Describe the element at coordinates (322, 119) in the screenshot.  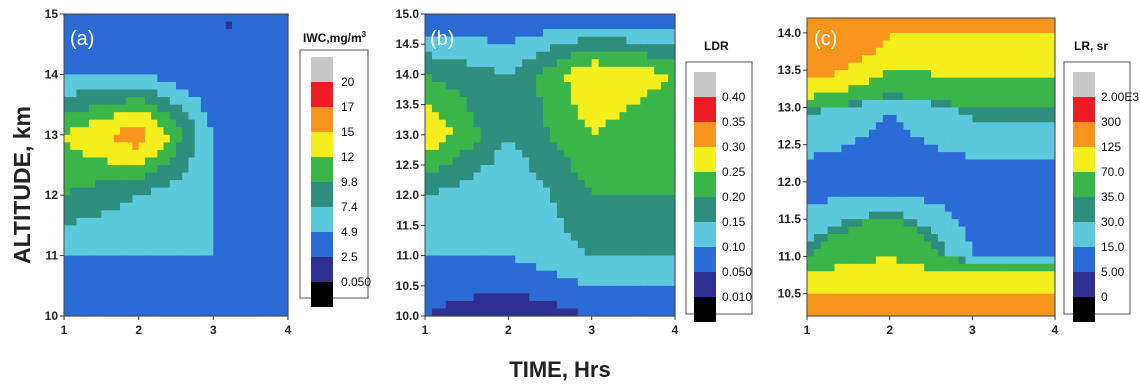
I see `panel-a-legend-swatch` at that location.